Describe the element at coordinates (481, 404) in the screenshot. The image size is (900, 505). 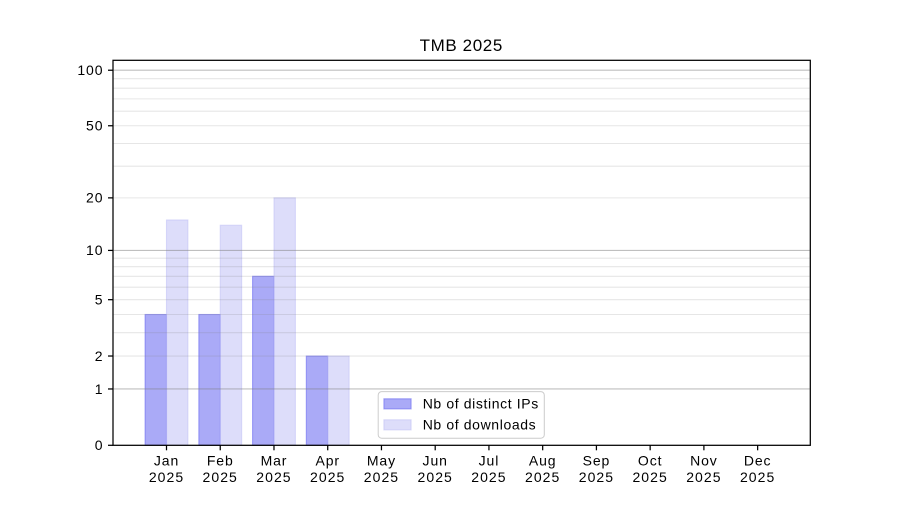
I see `svg-text: Nb of distinct IPs` at that location.